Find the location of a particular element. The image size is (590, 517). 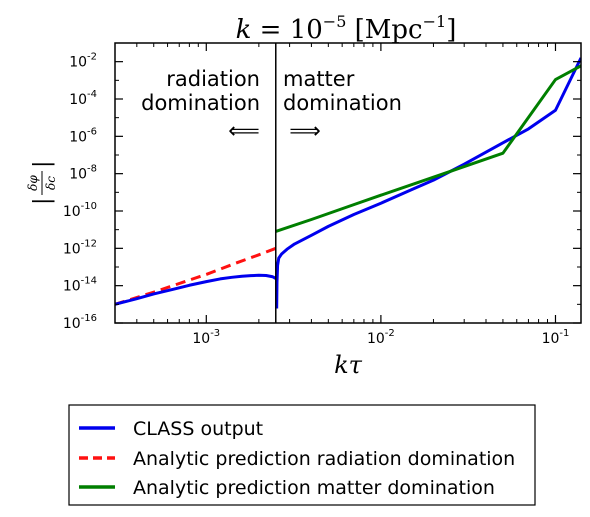

y-tick-label: 10⁻¹⁶ is located at coordinates (80, 322).